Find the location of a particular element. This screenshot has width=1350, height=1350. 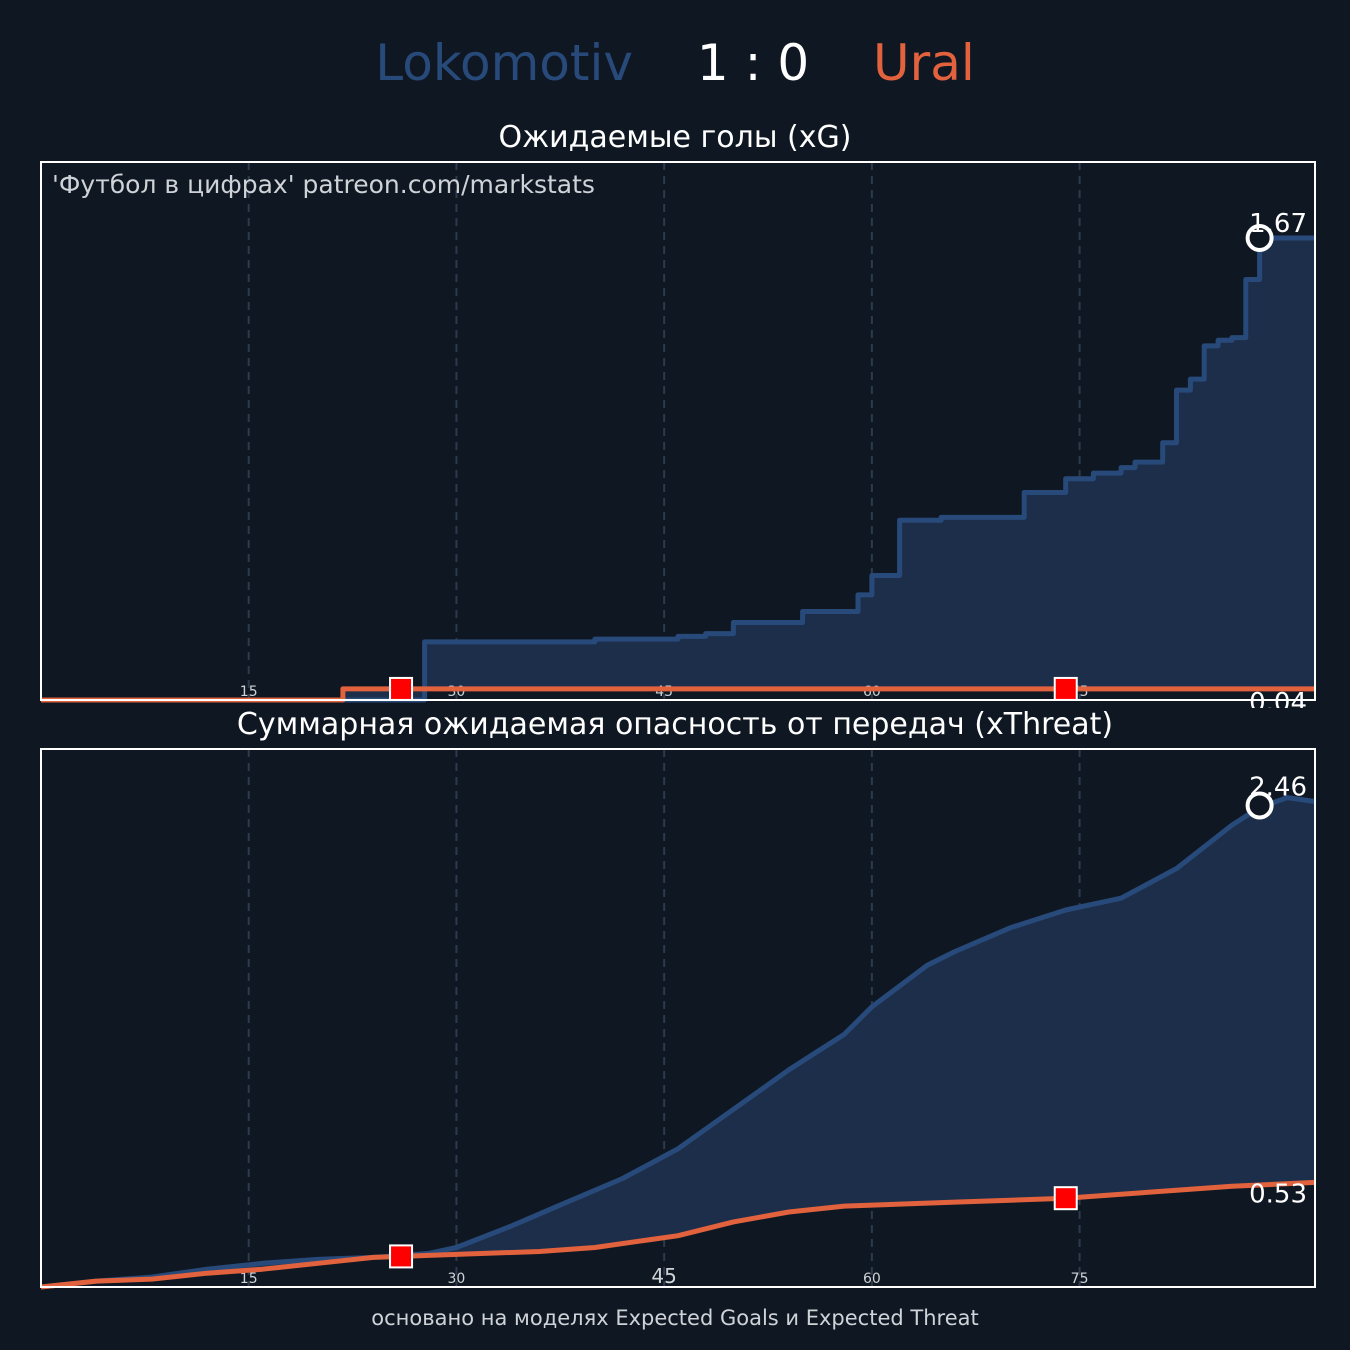

away-end-value: 0.04 is located at coordinates (1278, 698).